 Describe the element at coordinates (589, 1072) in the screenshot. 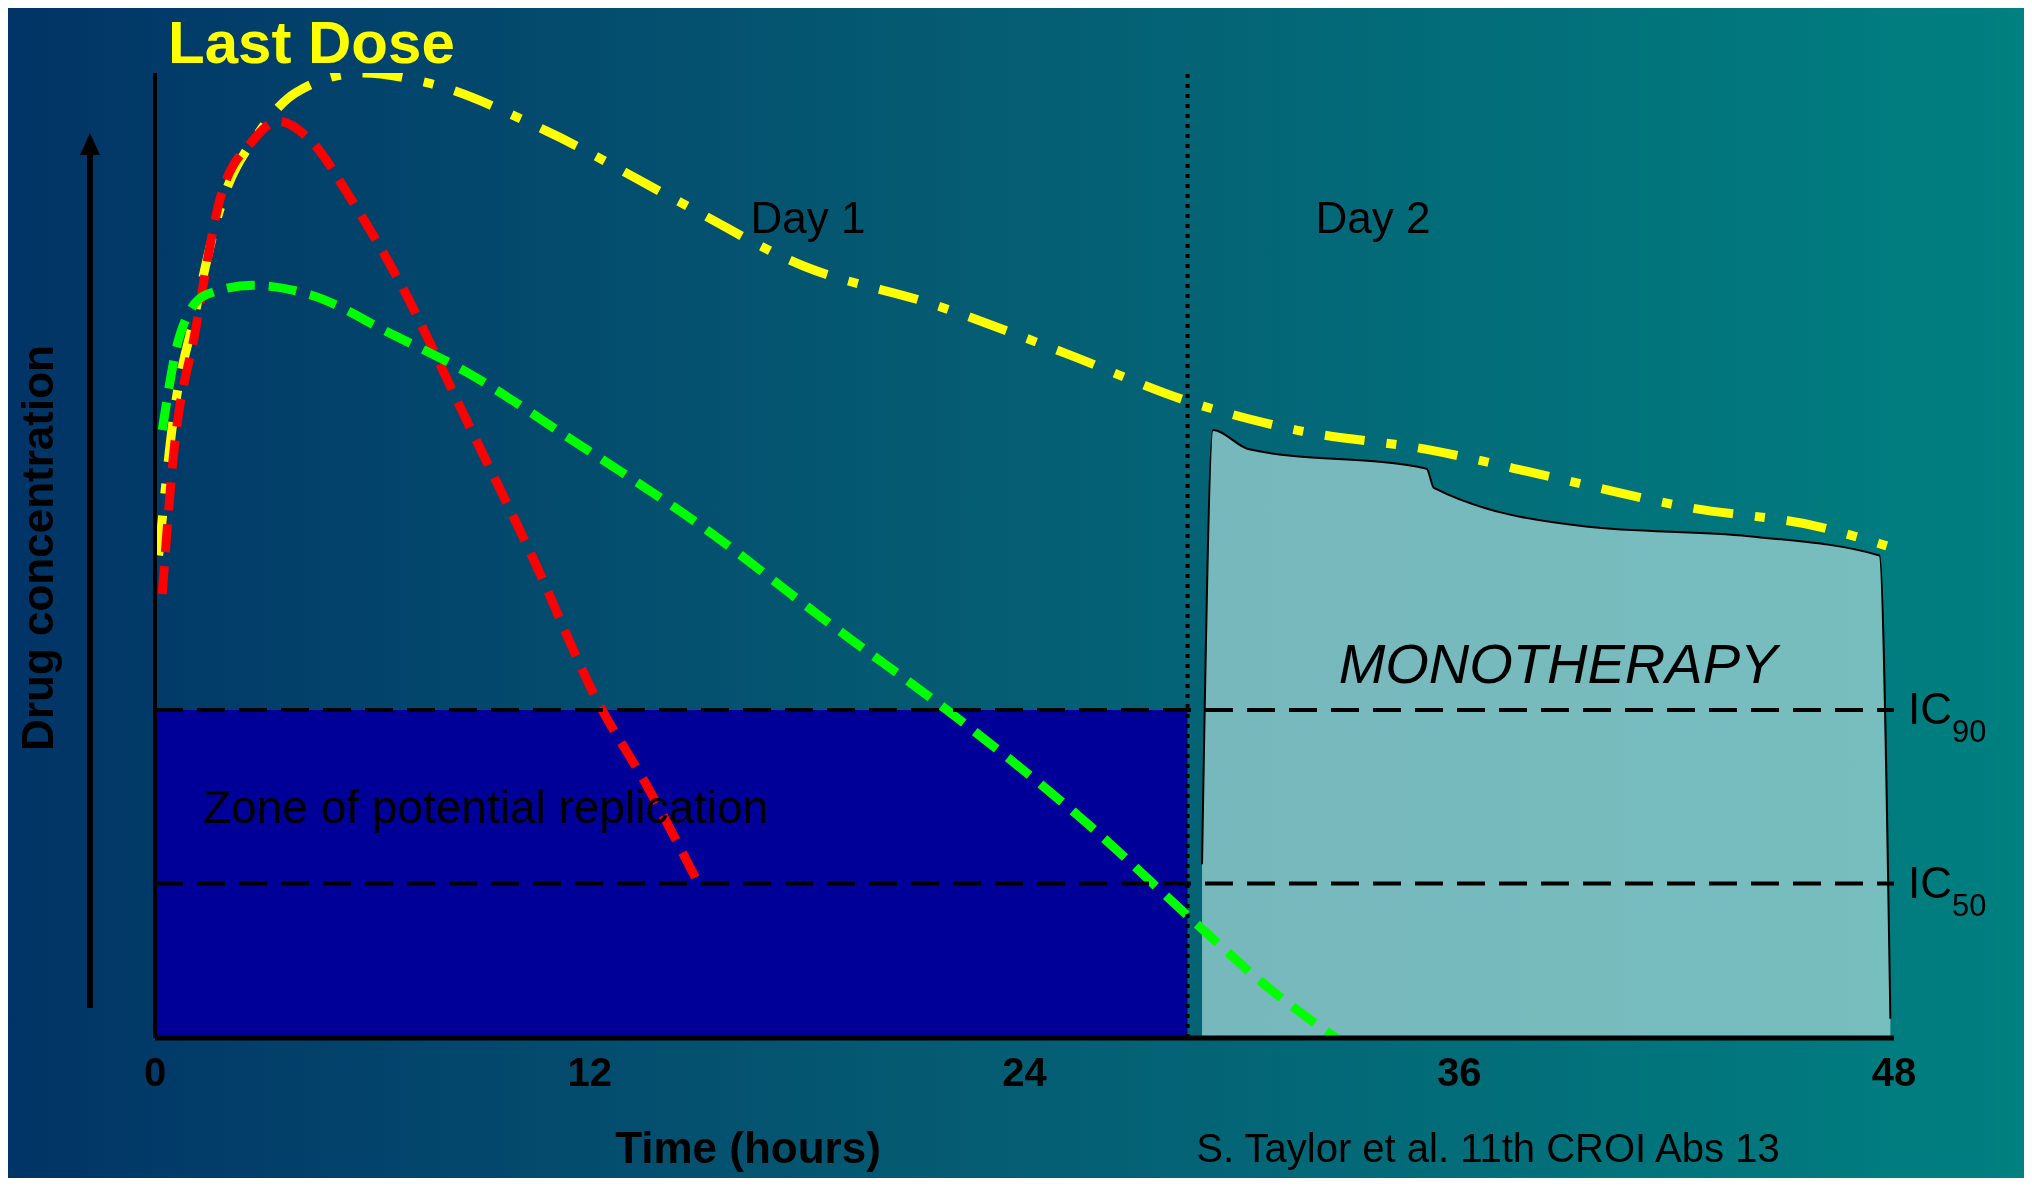

I see `x-tick-label: 12` at that location.